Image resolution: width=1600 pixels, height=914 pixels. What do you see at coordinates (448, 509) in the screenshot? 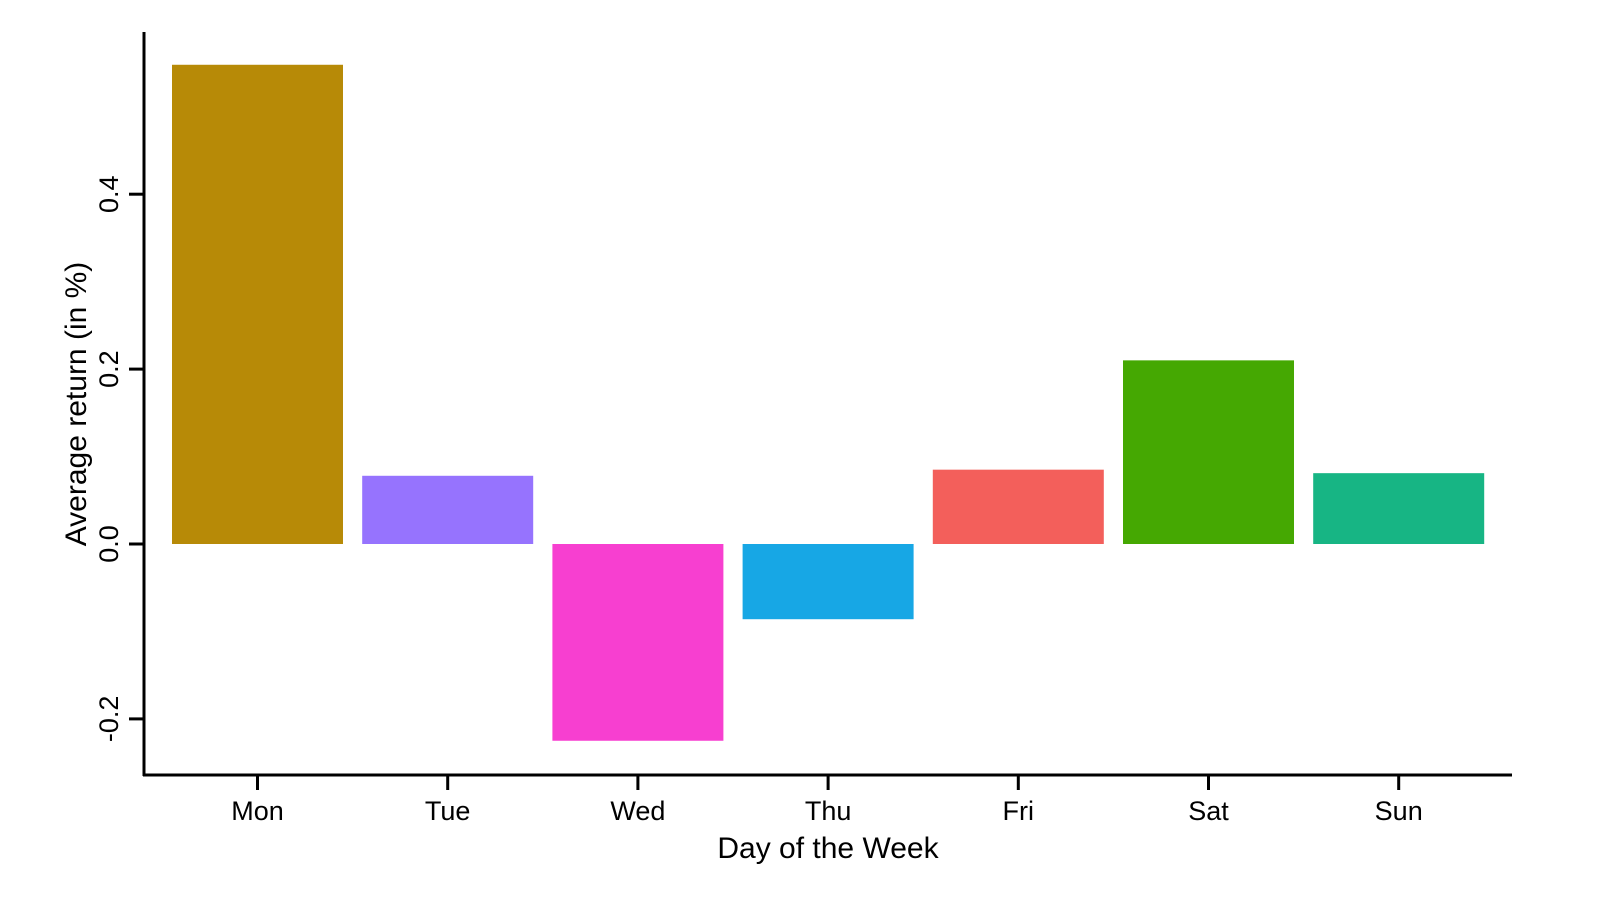
I see `bar-tue` at bounding box center [448, 509].